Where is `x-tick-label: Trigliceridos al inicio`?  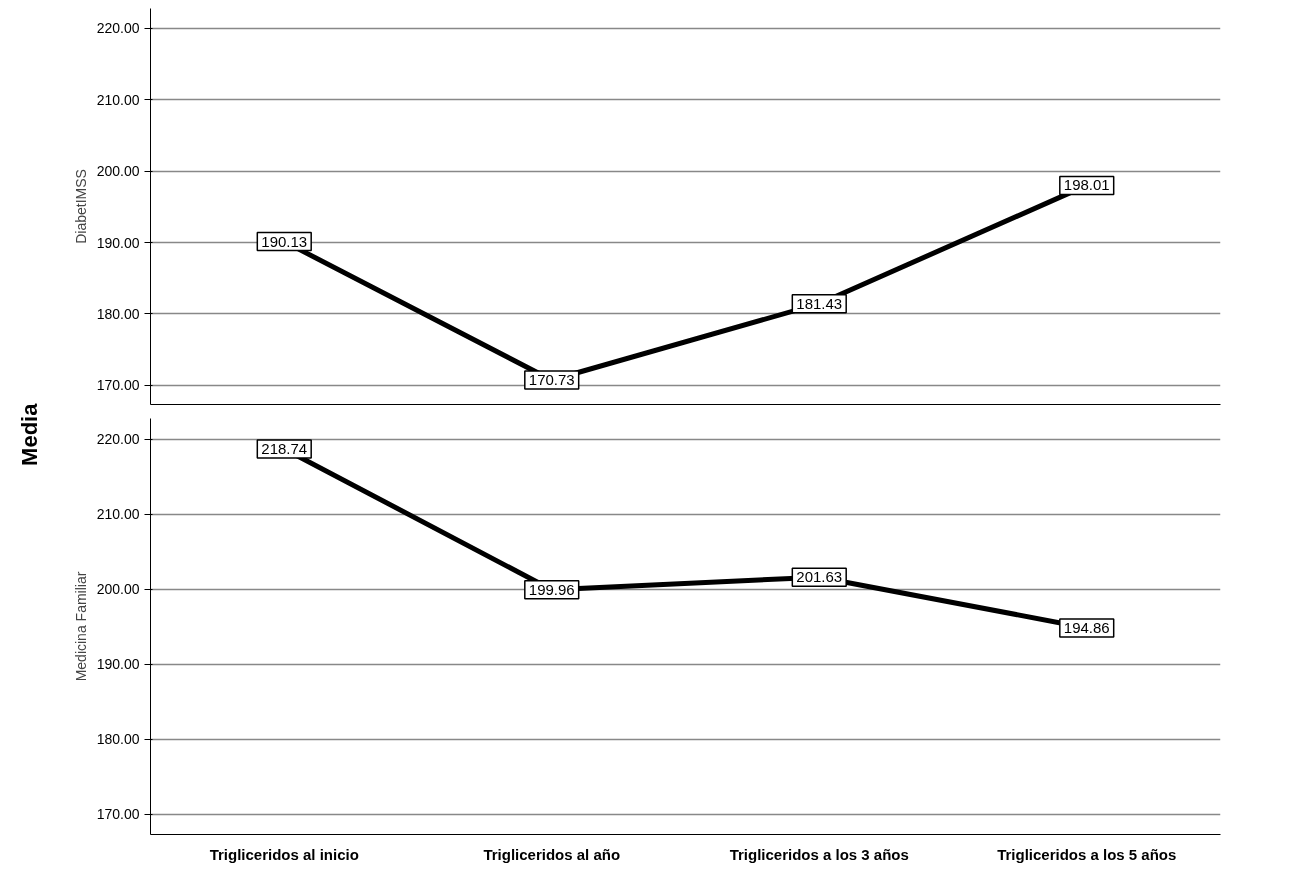 x-tick-label: Trigliceridos al inicio is located at coordinates (284, 854).